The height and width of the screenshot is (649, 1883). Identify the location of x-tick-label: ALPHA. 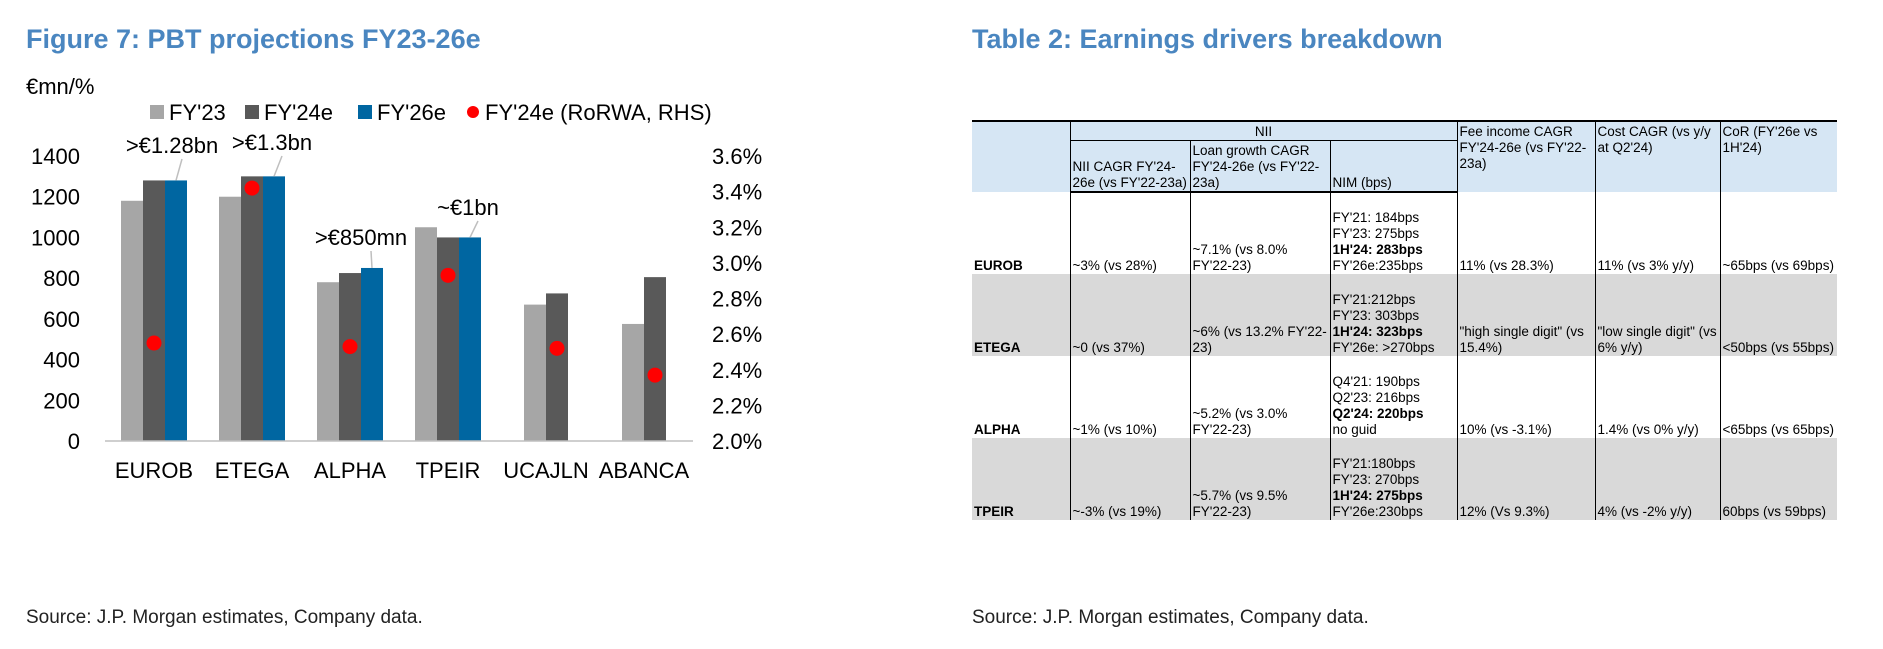
(350, 470).